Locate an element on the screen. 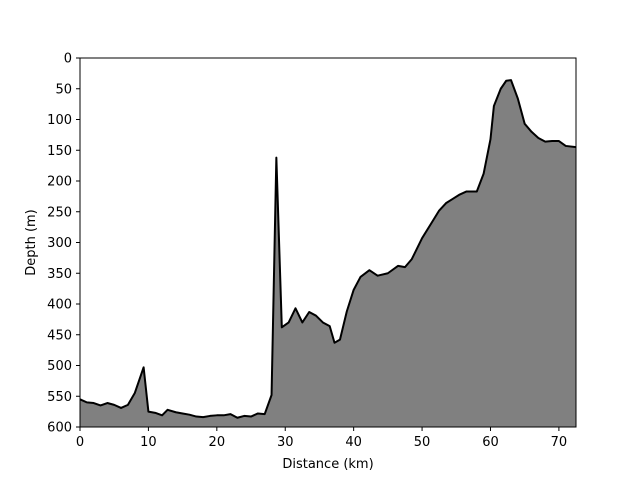  y-tick-label: 50 is located at coordinates (63, 89).